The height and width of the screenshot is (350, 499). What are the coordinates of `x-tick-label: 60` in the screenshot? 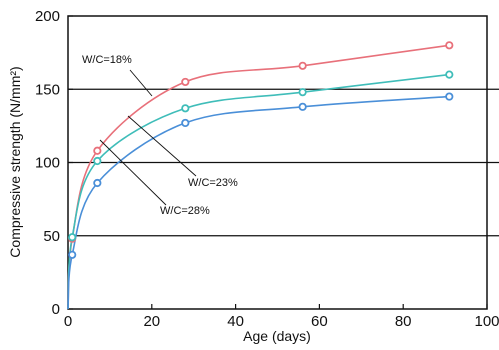 It's located at (319, 321).